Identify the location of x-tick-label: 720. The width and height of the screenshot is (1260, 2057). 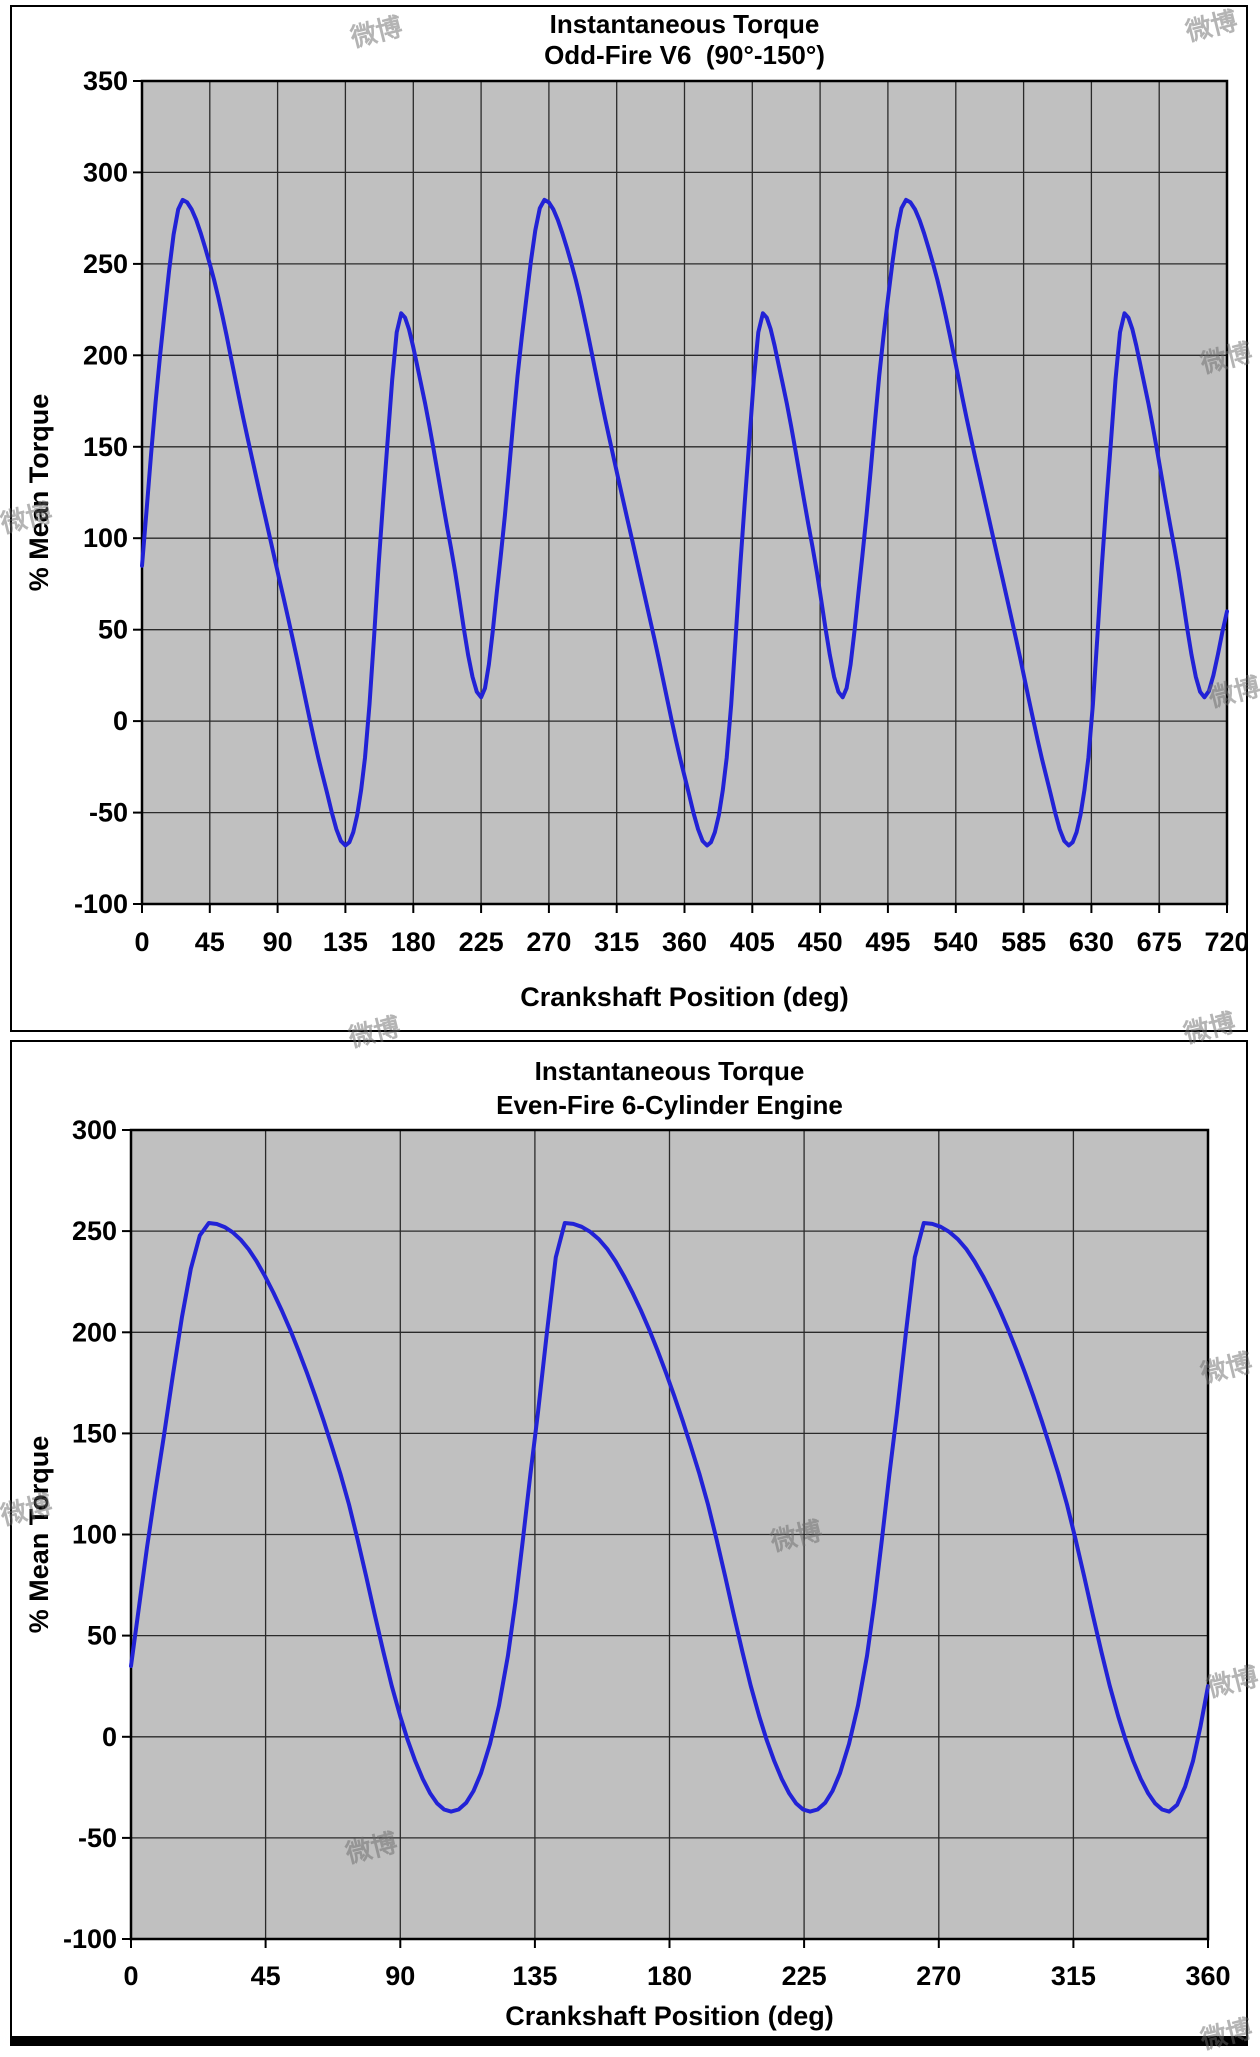
(1225, 942).